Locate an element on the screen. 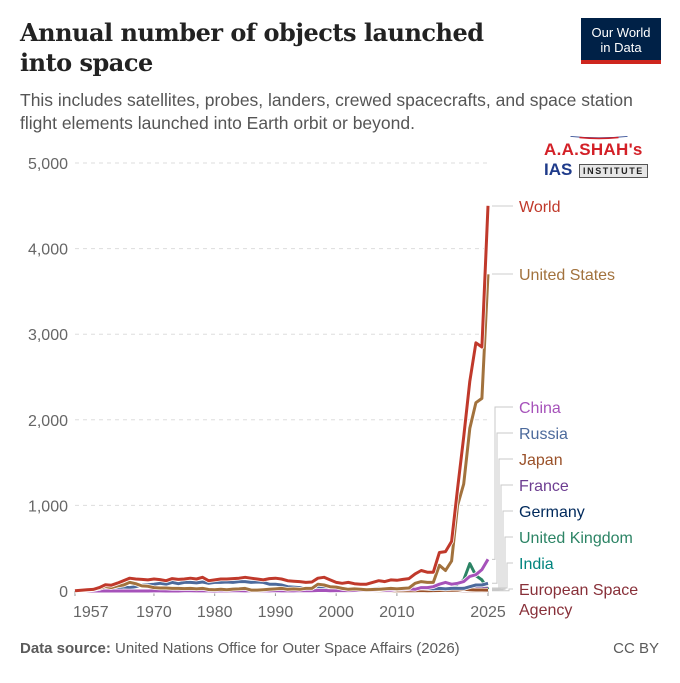 The height and width of the screenshot is (683, 680). legend-label-united-kingdom: United Kingdom is located at coordinates (576, 538).